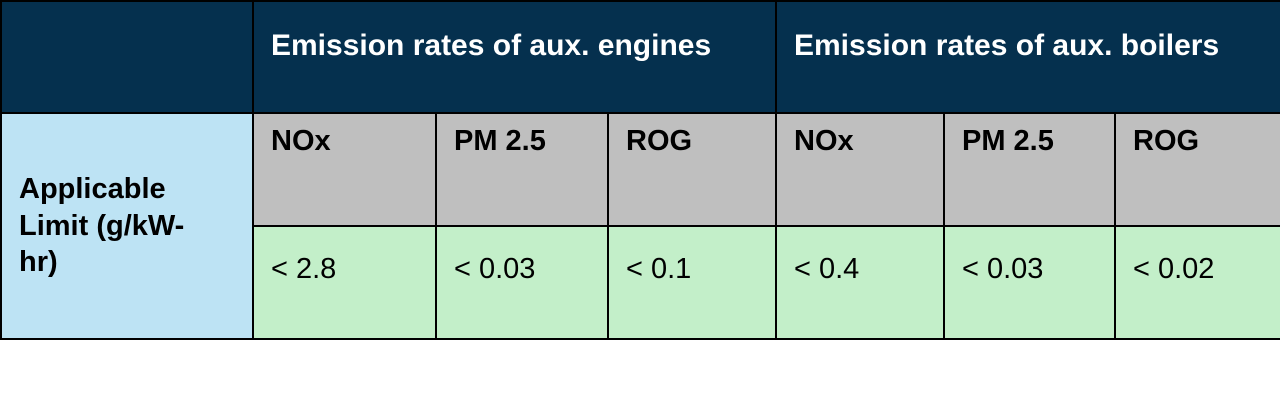  I want to click on group-header-aux-engines: Emission rates of aux. engines, so click(514, 57).